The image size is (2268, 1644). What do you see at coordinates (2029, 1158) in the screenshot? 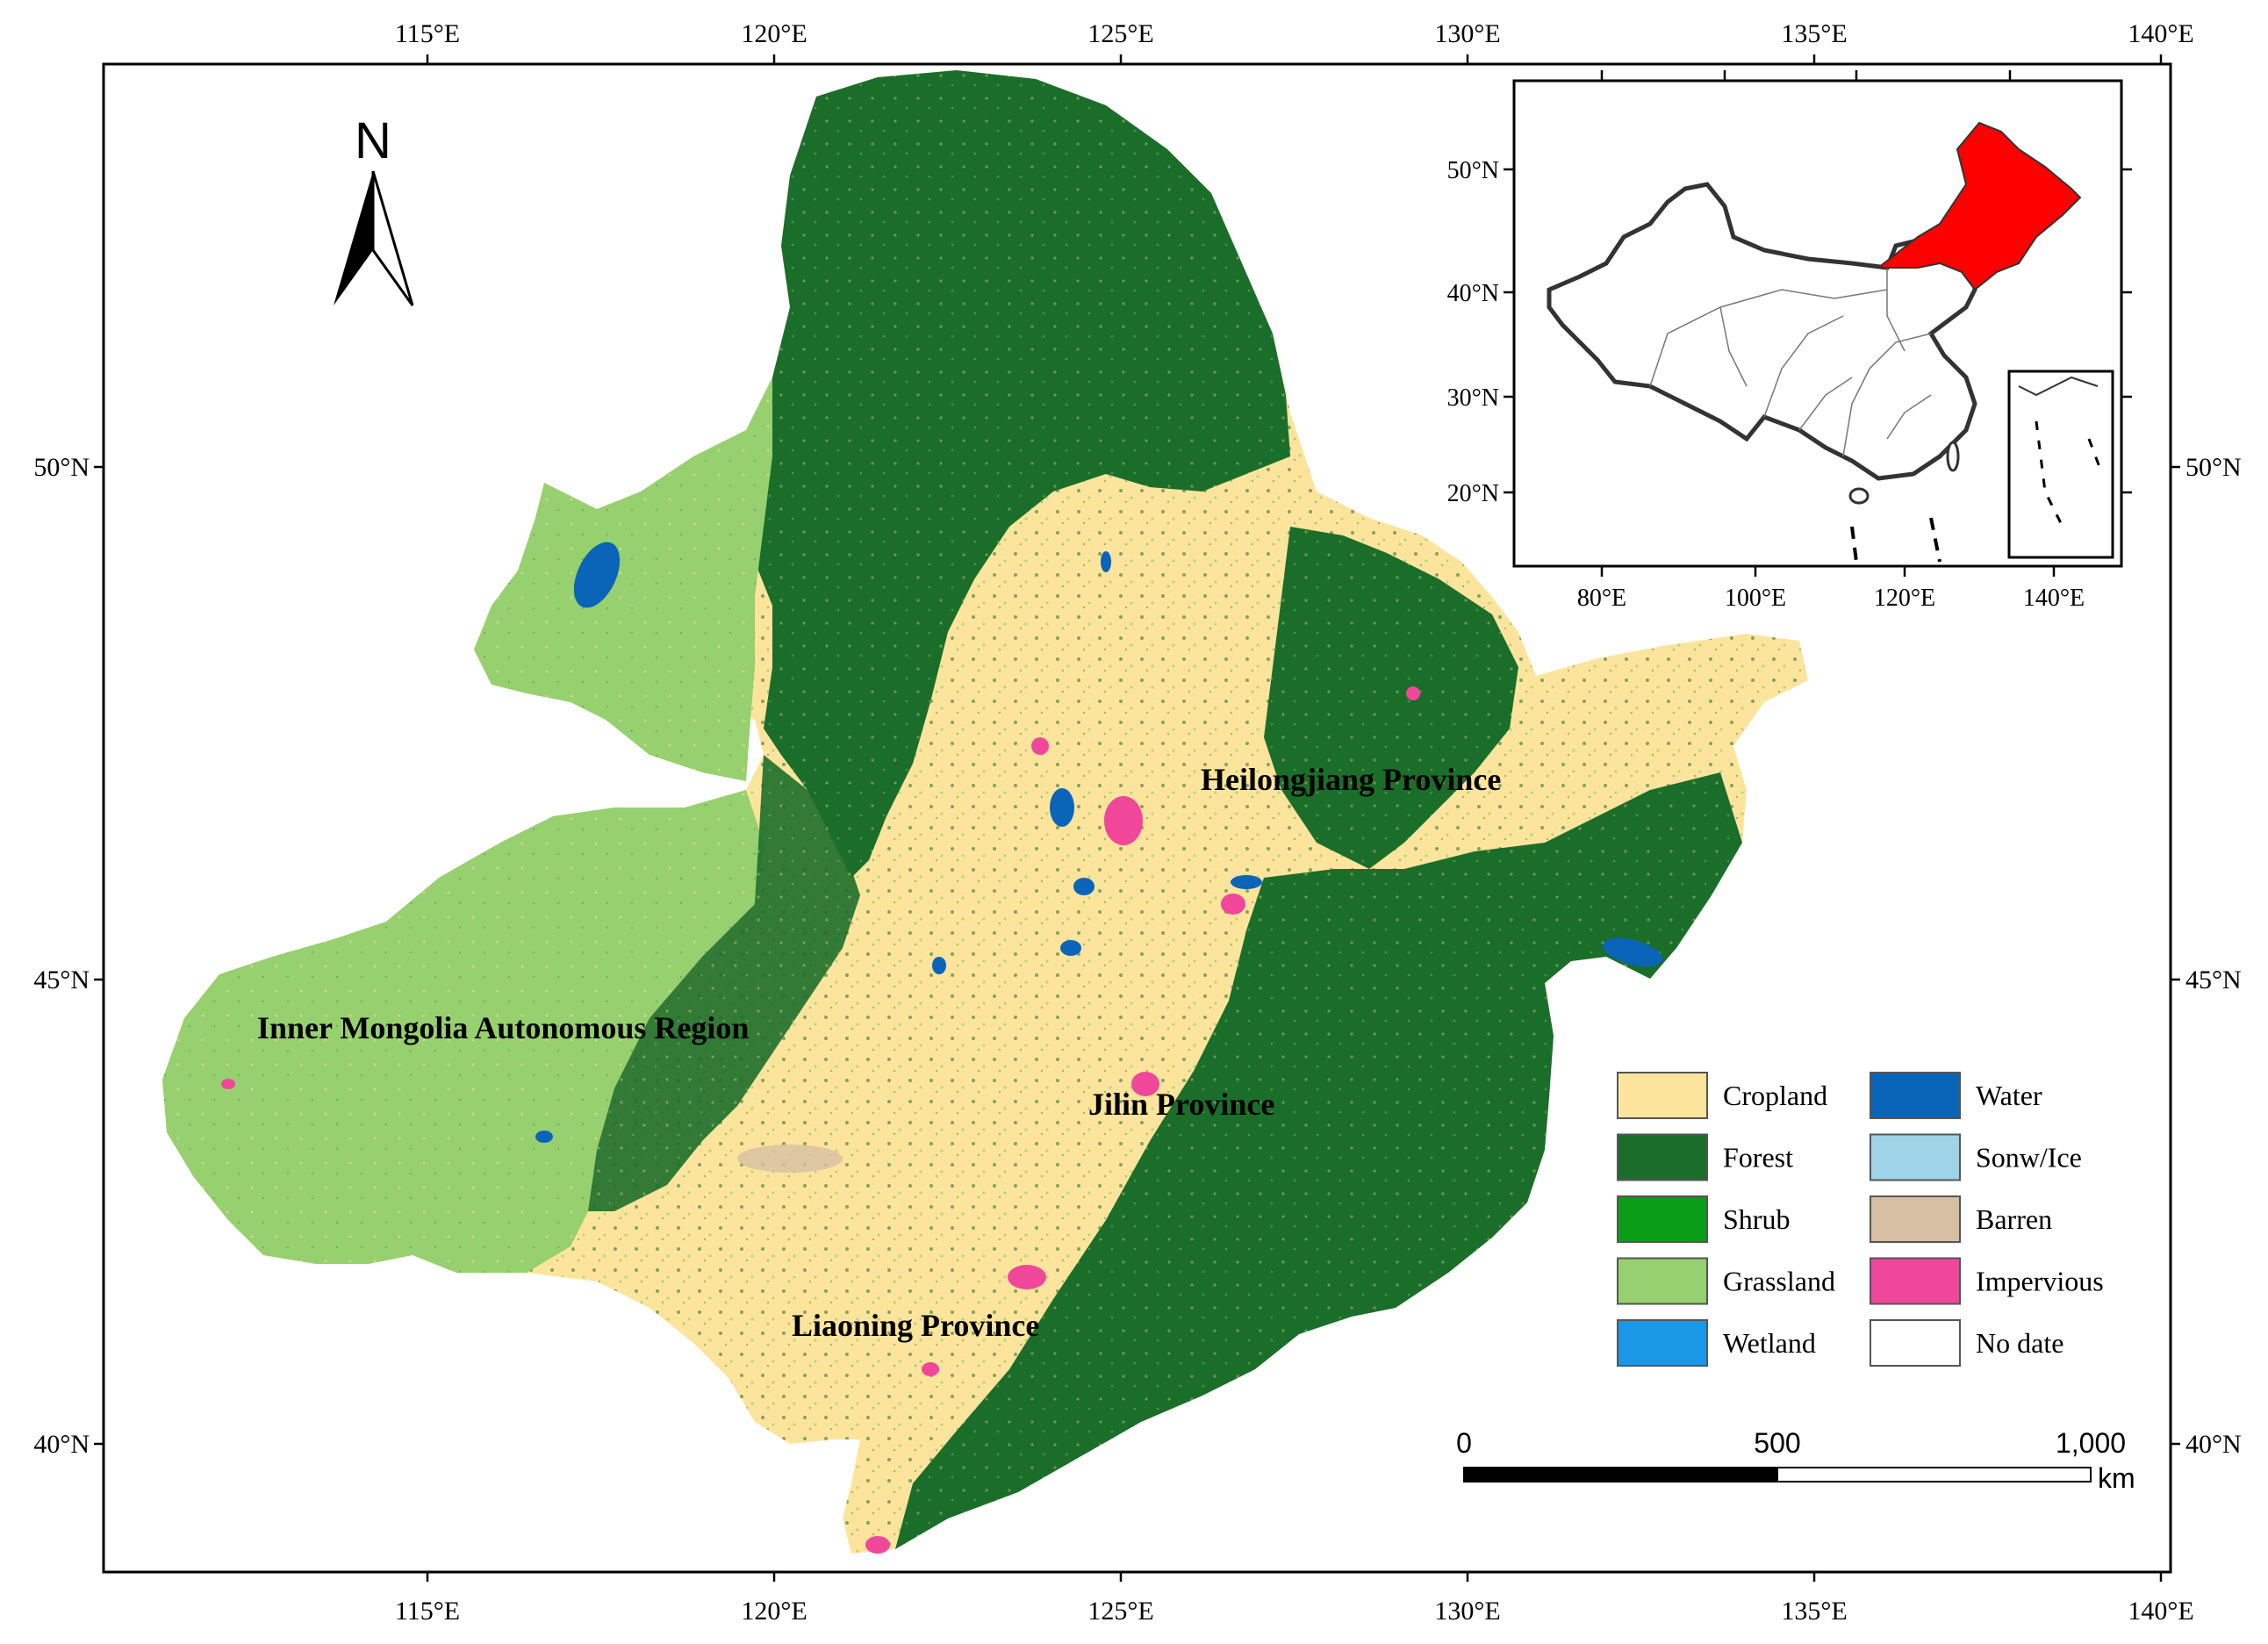
I see `legend-label: Sonw/Ice` at bounding box center [2029, 1158].